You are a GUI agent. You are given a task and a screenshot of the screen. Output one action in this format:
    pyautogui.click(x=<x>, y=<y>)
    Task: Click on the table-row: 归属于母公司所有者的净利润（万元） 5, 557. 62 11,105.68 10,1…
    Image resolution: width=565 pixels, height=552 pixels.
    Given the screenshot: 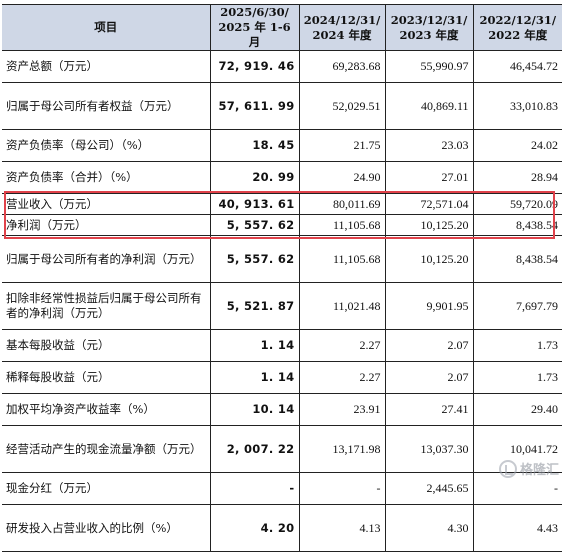 What is the action you would take?
    pyautogui.click(x=282, y=259)
    